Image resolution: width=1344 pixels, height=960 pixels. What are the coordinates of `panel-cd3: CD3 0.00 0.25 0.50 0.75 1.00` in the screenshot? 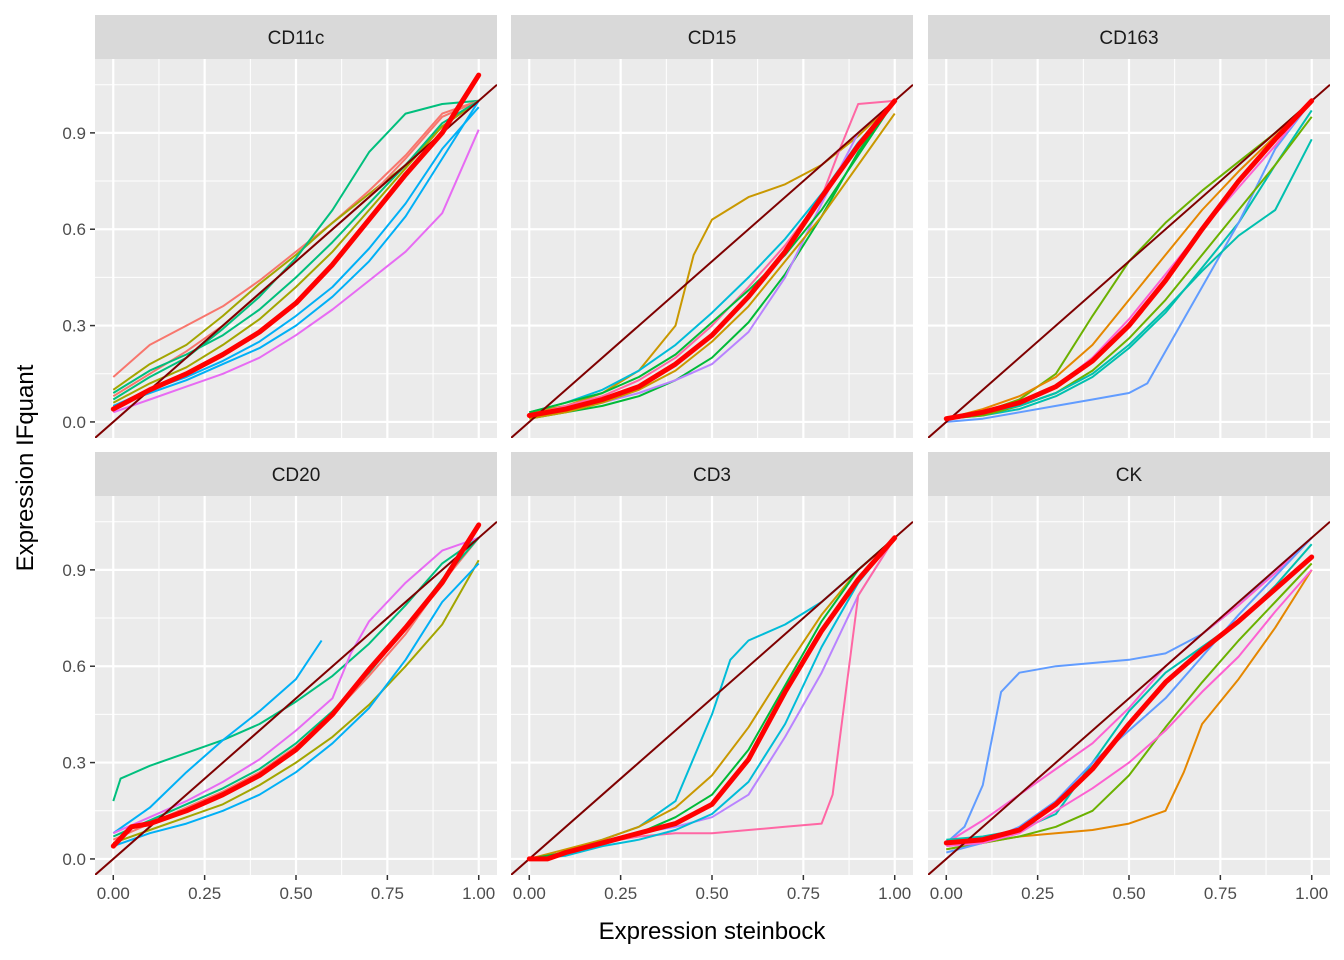 It's located at (712, 680).